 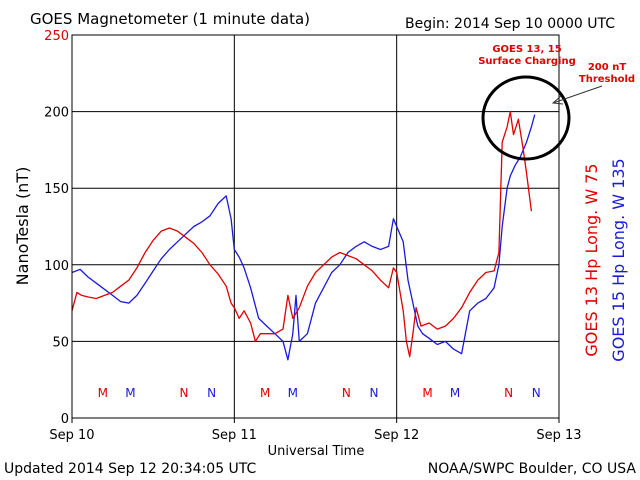 What do you see at coordinates (527, 61) in the screenshot?
I see `charging-annotation-line2: Surface Charging` at bounding box center [527, 61].